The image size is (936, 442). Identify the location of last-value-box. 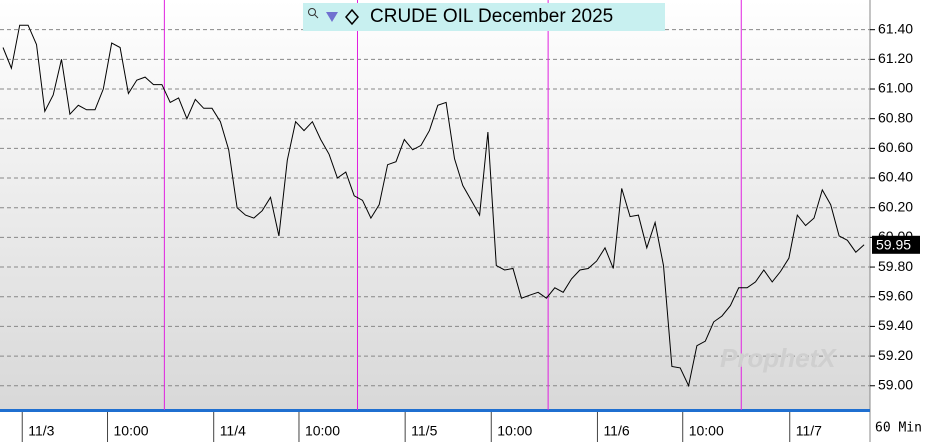
(896, 244).